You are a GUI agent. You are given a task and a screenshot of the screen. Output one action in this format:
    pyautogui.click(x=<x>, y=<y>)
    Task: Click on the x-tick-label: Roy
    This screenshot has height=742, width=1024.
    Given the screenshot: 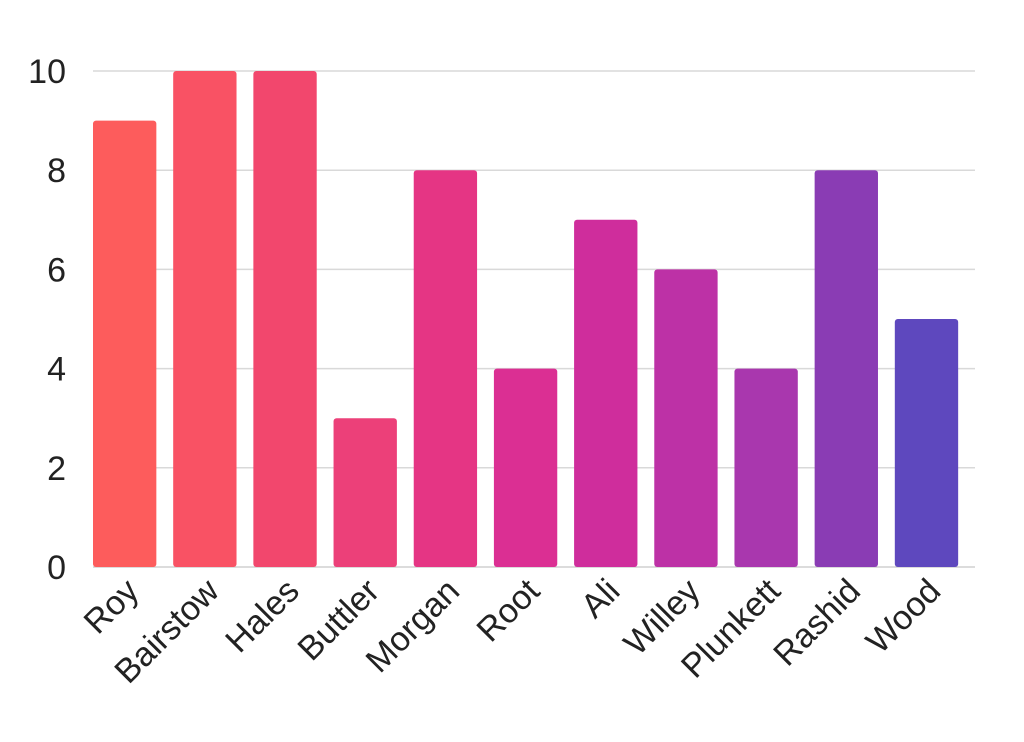 What is the action you would take?
    pyautogui.click(x=112, y=607)
    